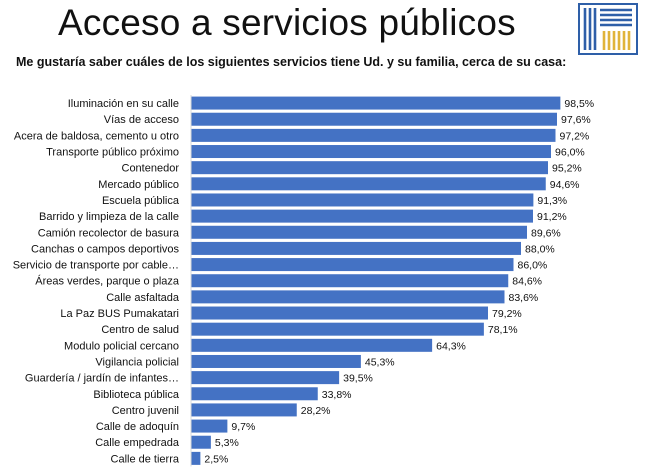 Image resolution: width=646 pixels, height=474 pixels. I want to click on category-label: Acera de baldosa, cemento u otro, so click(96, 136).